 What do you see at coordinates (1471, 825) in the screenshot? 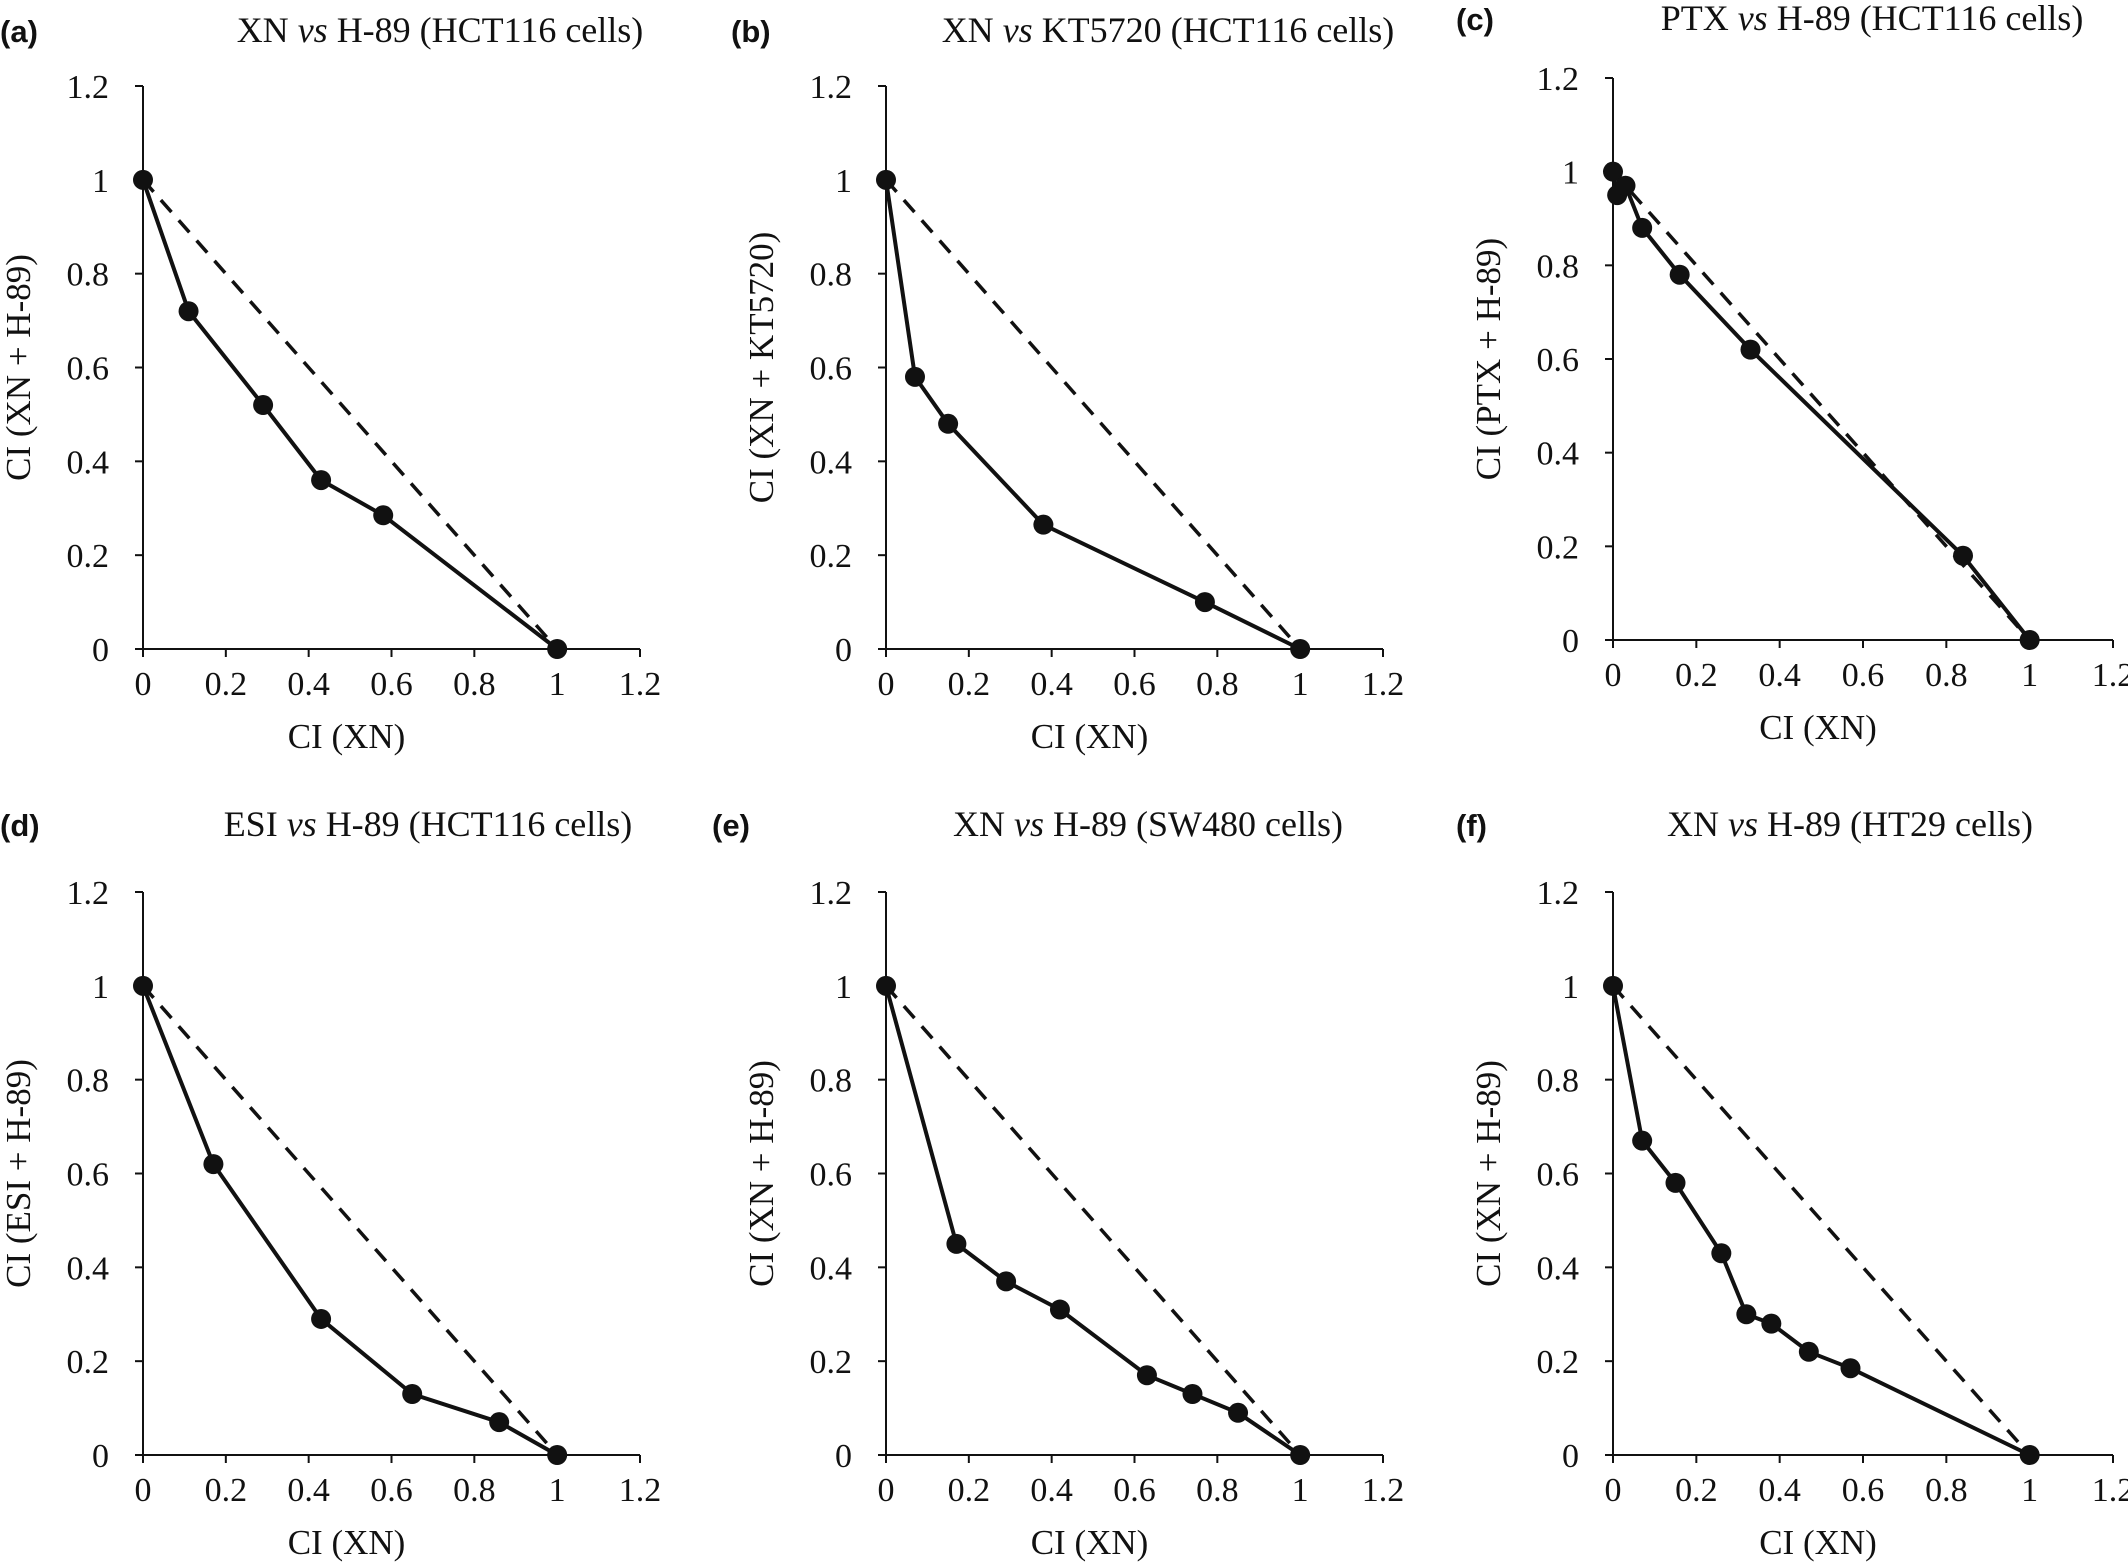
I see `panel-letter: (f)` at bounding box center [1471, 825].